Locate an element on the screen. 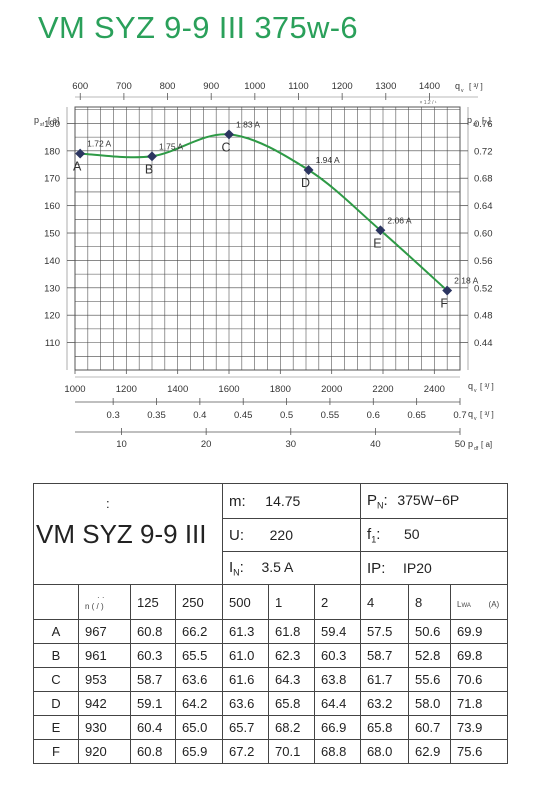 Image resolution: width=541 pixels, height=790 pixels. noise-row-d: D 942 59.1 64.2 63.6 65.8 64.4 63.2 58.0 71.8 is located at coordinates (271, 703).